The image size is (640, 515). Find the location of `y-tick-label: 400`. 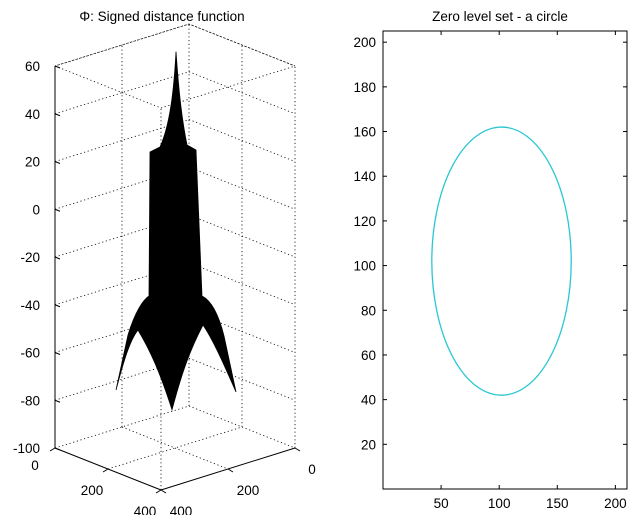

y-tick-label: 400 is located at coordinates (181, 509).